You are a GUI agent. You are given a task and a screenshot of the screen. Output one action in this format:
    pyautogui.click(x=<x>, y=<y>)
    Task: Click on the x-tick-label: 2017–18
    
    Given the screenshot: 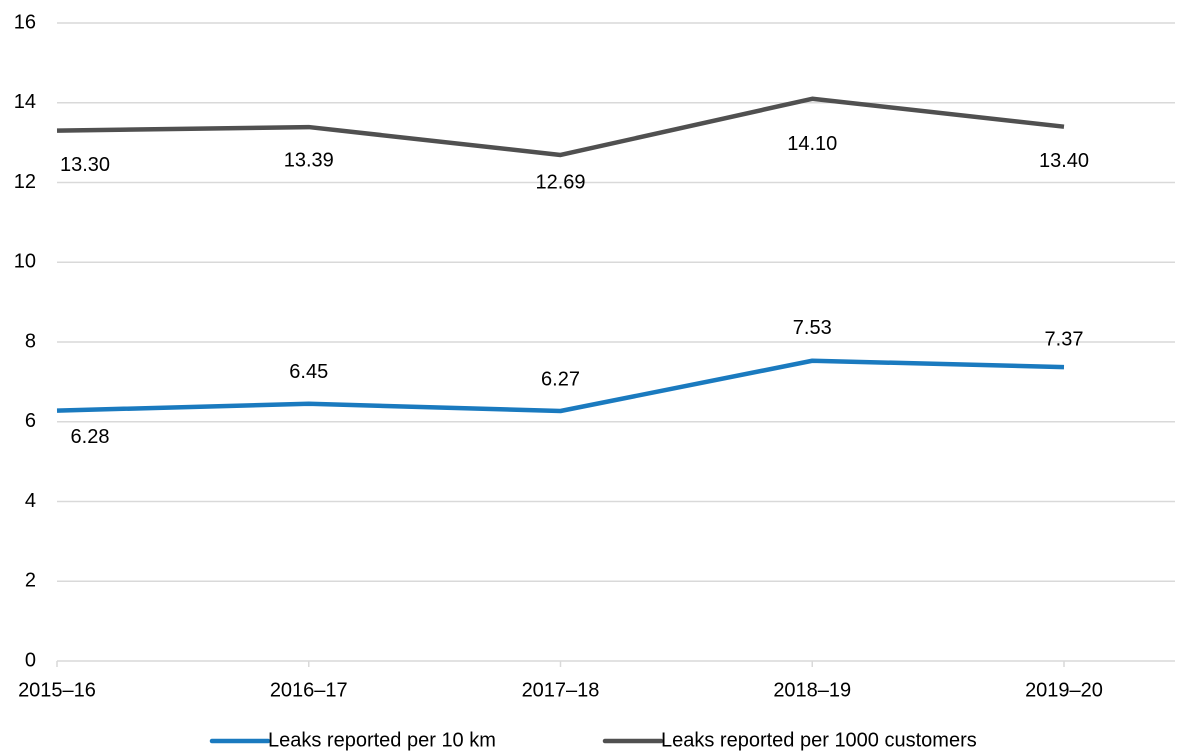 What is the action you would take?
    pyautogui.click(x=561, y=690)
    